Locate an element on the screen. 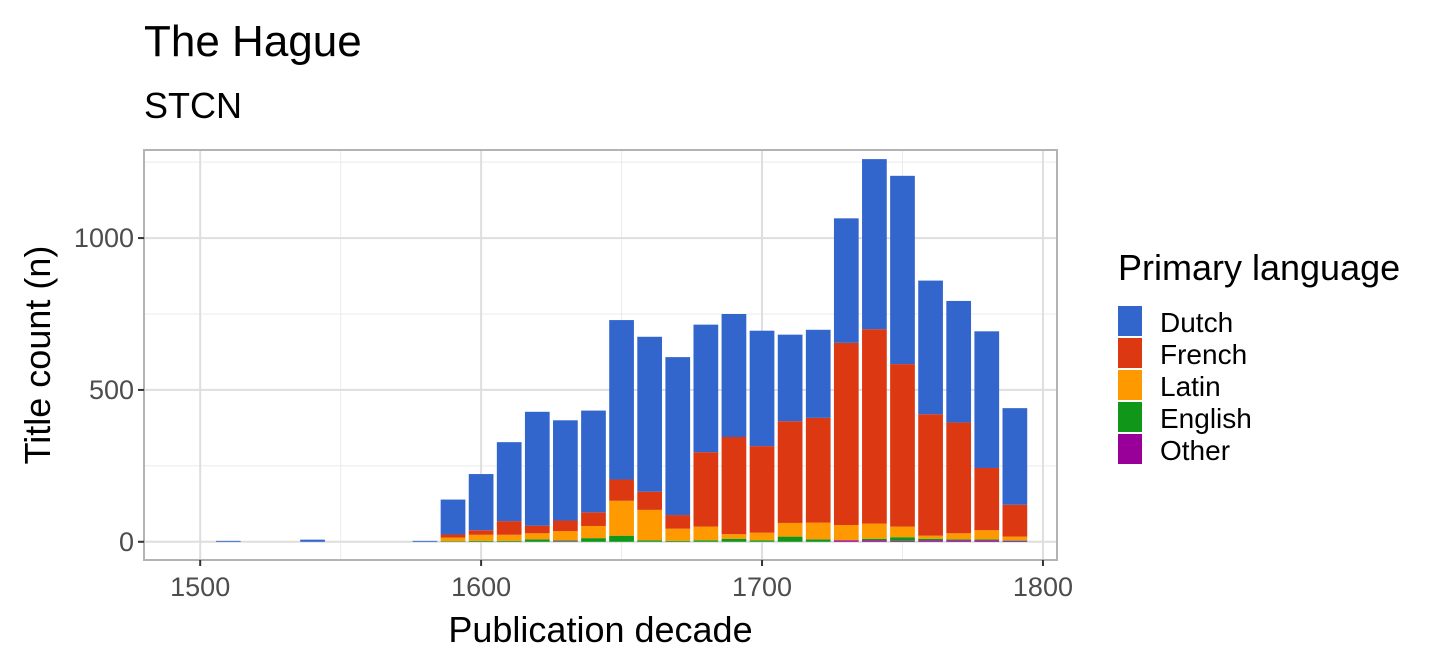  x-tick-label: 1500 is located at coordinates (200, 587).